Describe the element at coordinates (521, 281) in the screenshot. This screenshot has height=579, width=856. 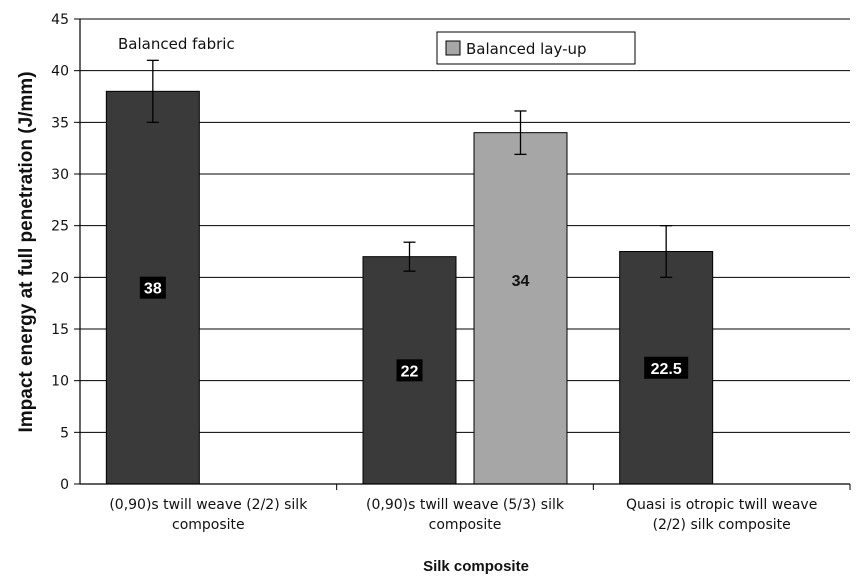
I see `data-label: 34` at that location.